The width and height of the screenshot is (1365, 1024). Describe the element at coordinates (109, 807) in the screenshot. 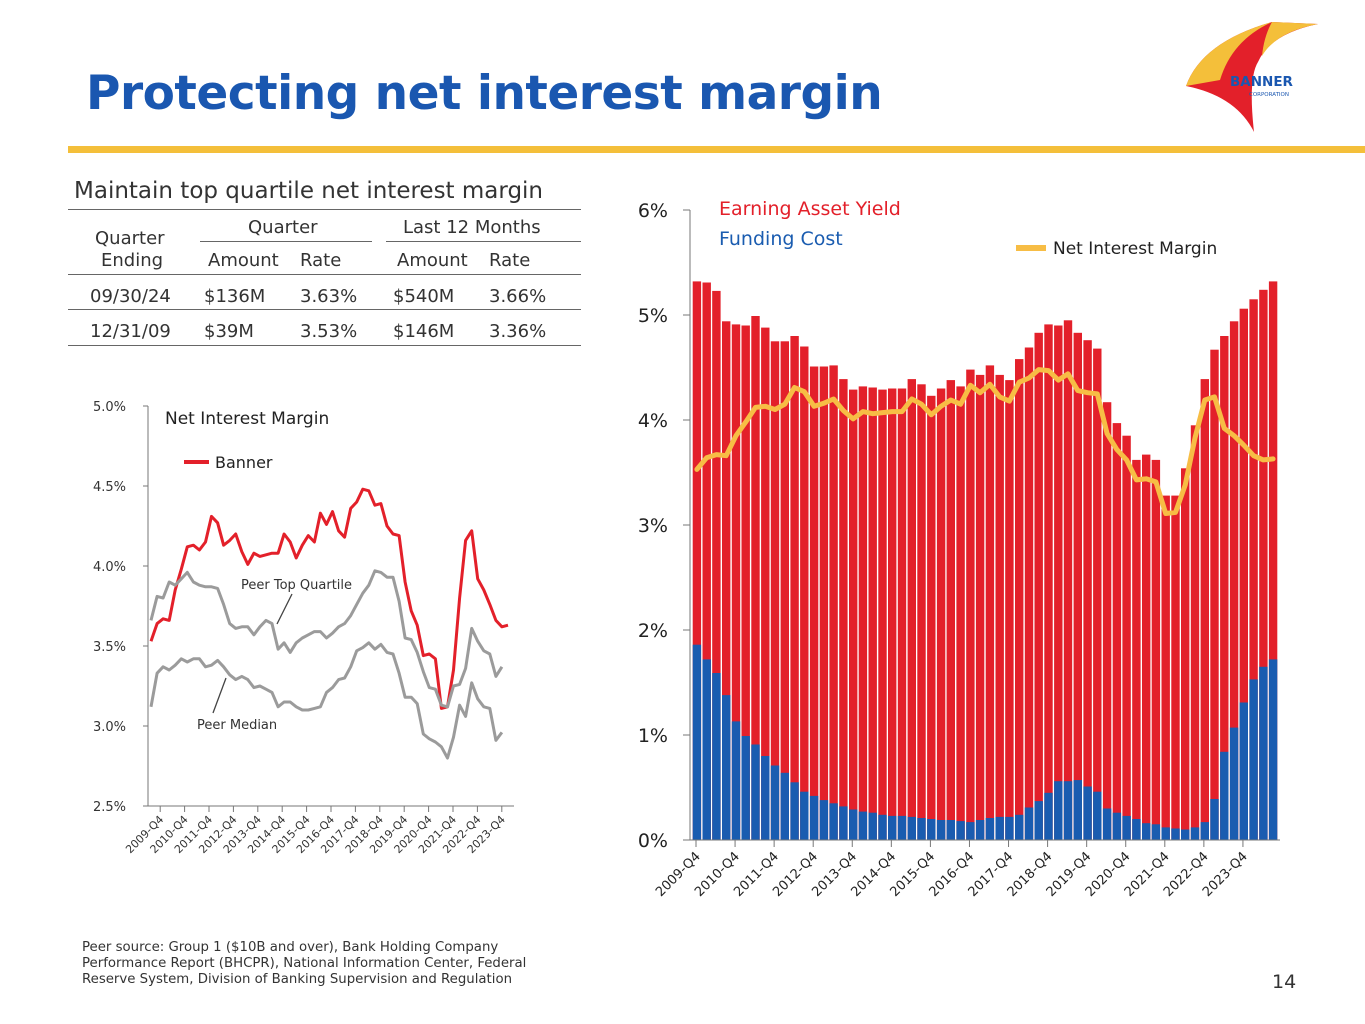

I see `left-y-tick-label: 2.5%` at that location.